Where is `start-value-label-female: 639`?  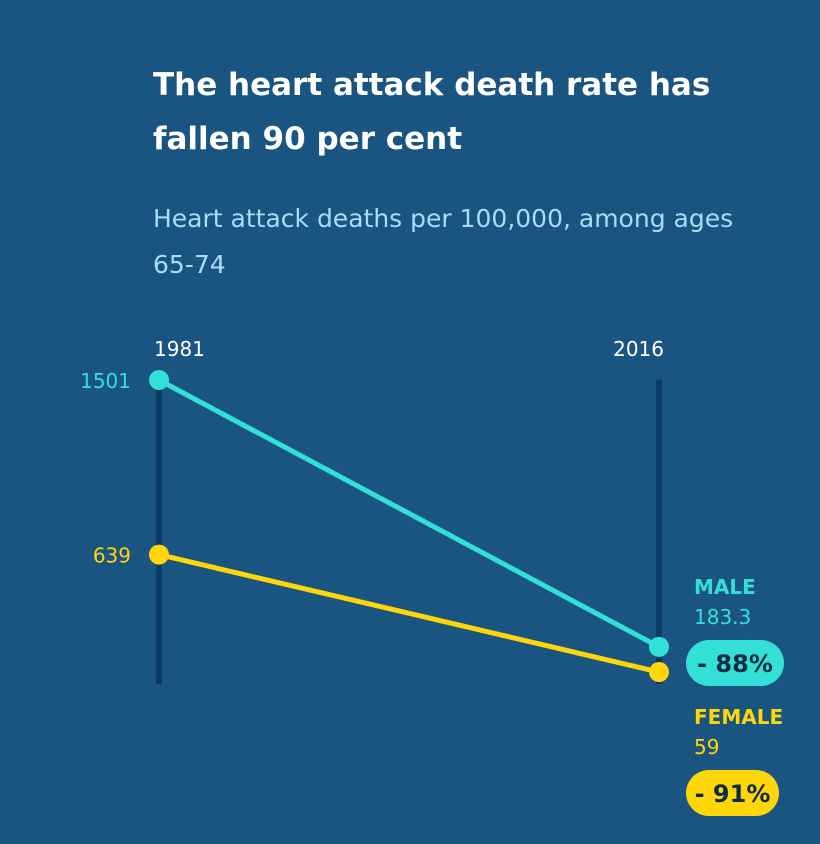
start-value-label-female: 639 is located at coordinates (112, 556).